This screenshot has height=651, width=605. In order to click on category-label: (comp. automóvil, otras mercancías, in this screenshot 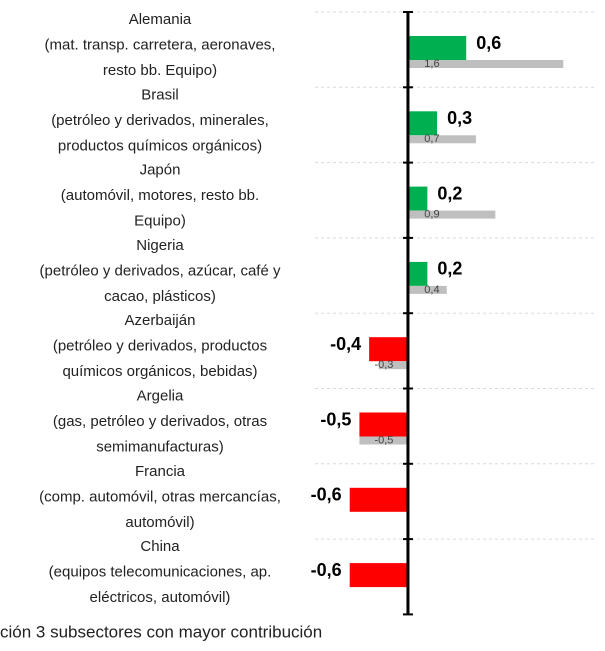, I will do `click(160, 496)`.